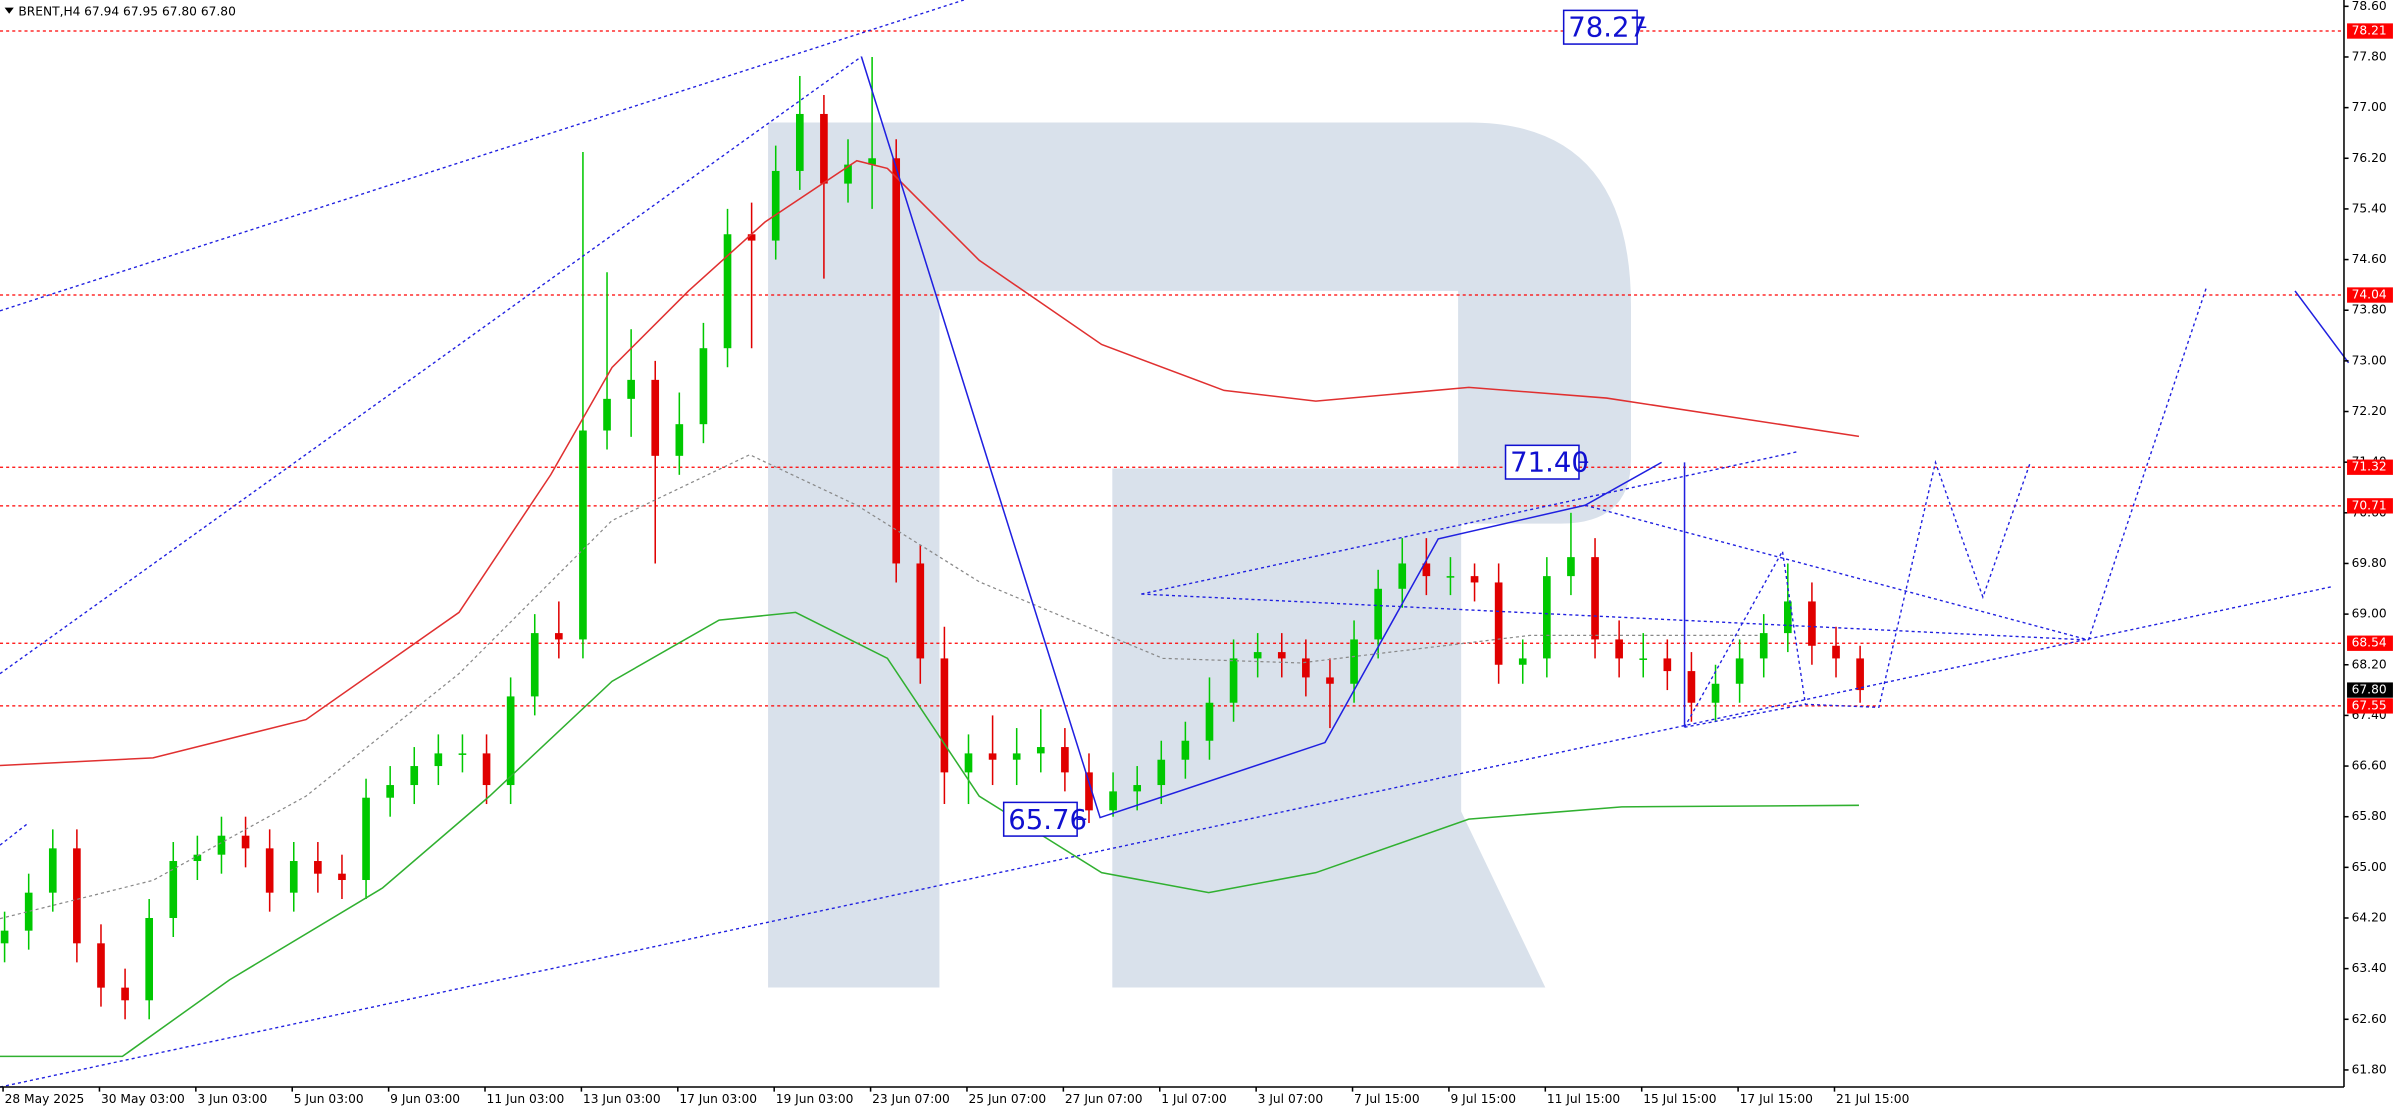  I want to click on level-label: 71.32, so click(2369, 467).